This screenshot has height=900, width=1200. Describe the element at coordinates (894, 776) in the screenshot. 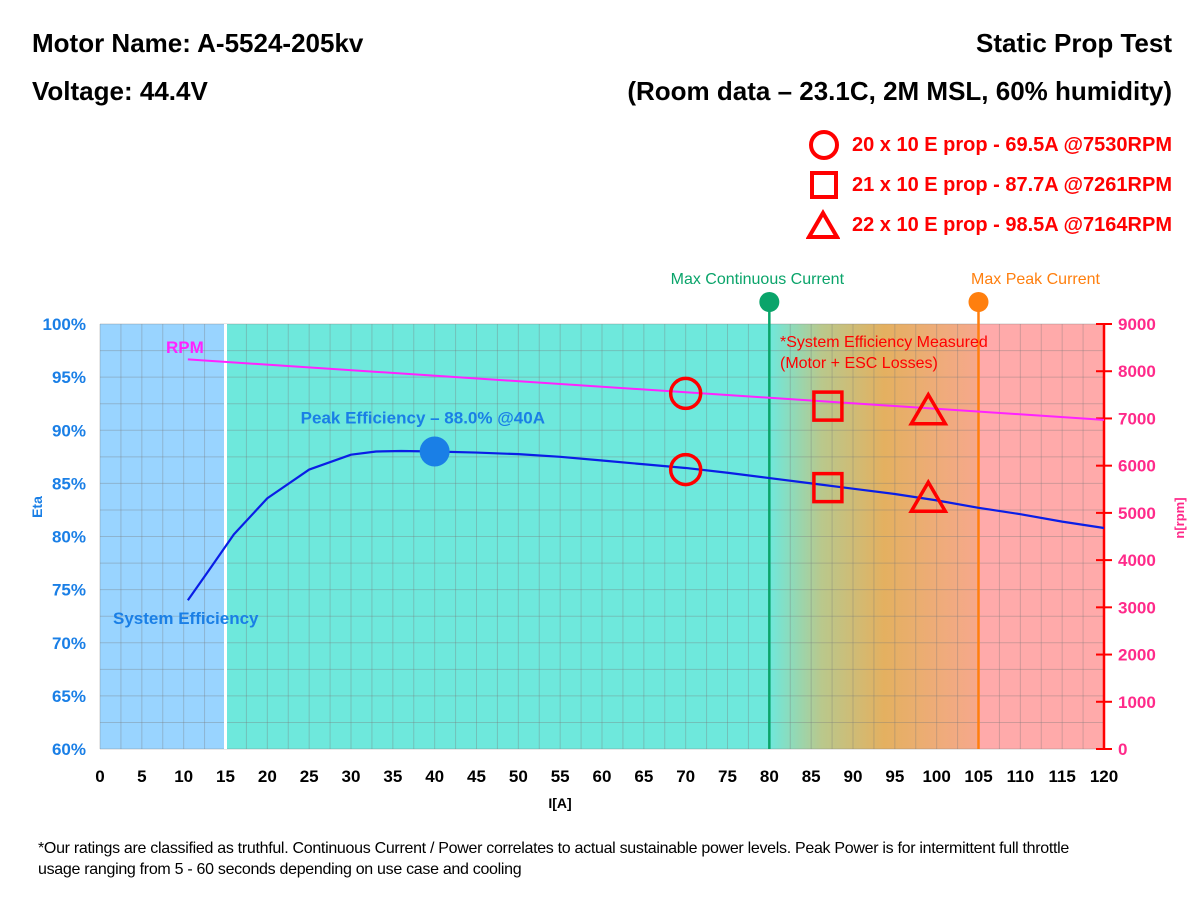

I see `x-tick-label: 95` at that location.